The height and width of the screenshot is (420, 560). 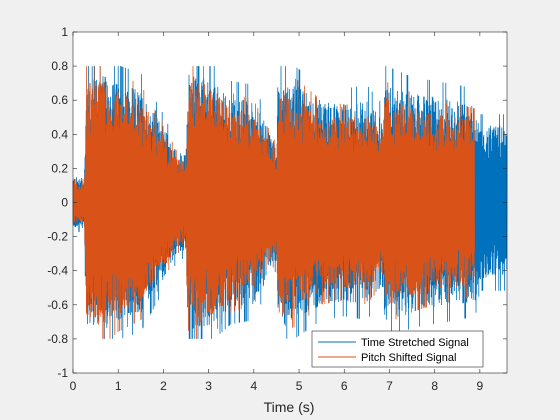 I want to click on legend-box, so click(x=397, y=349).